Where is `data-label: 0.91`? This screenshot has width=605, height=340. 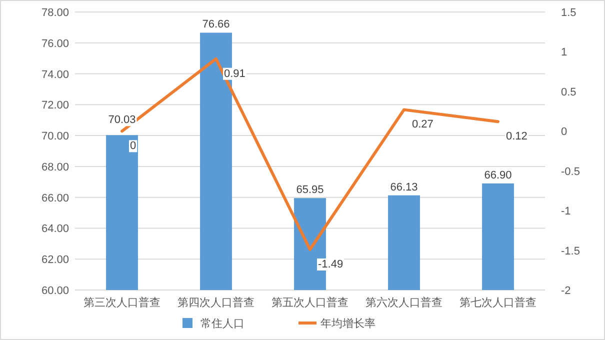
data-label: 0.91 is located at coordinates (235, 74).